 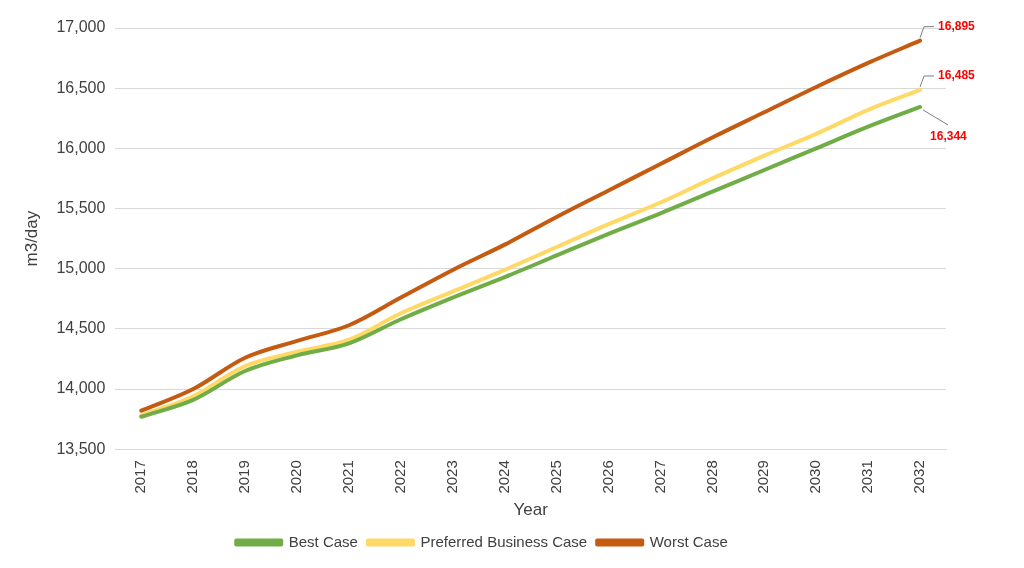 I want to click on y-tick-label: 17,000, so click(x=81, y=27).